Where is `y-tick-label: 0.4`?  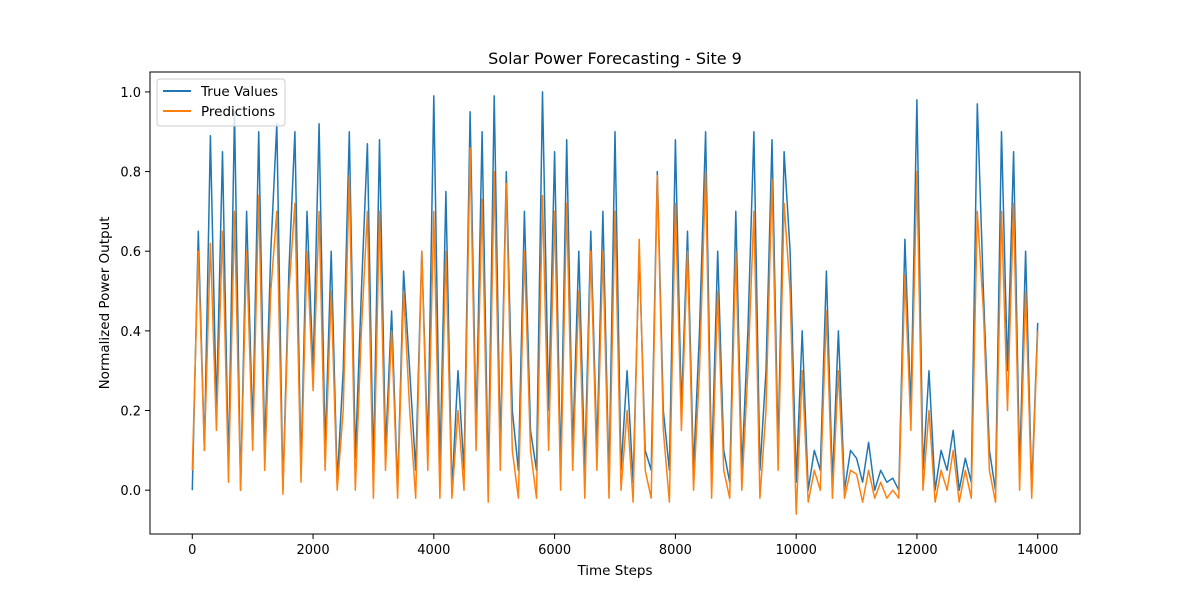 y-tick-label: 0.4 is located at coordinates (130, 332).